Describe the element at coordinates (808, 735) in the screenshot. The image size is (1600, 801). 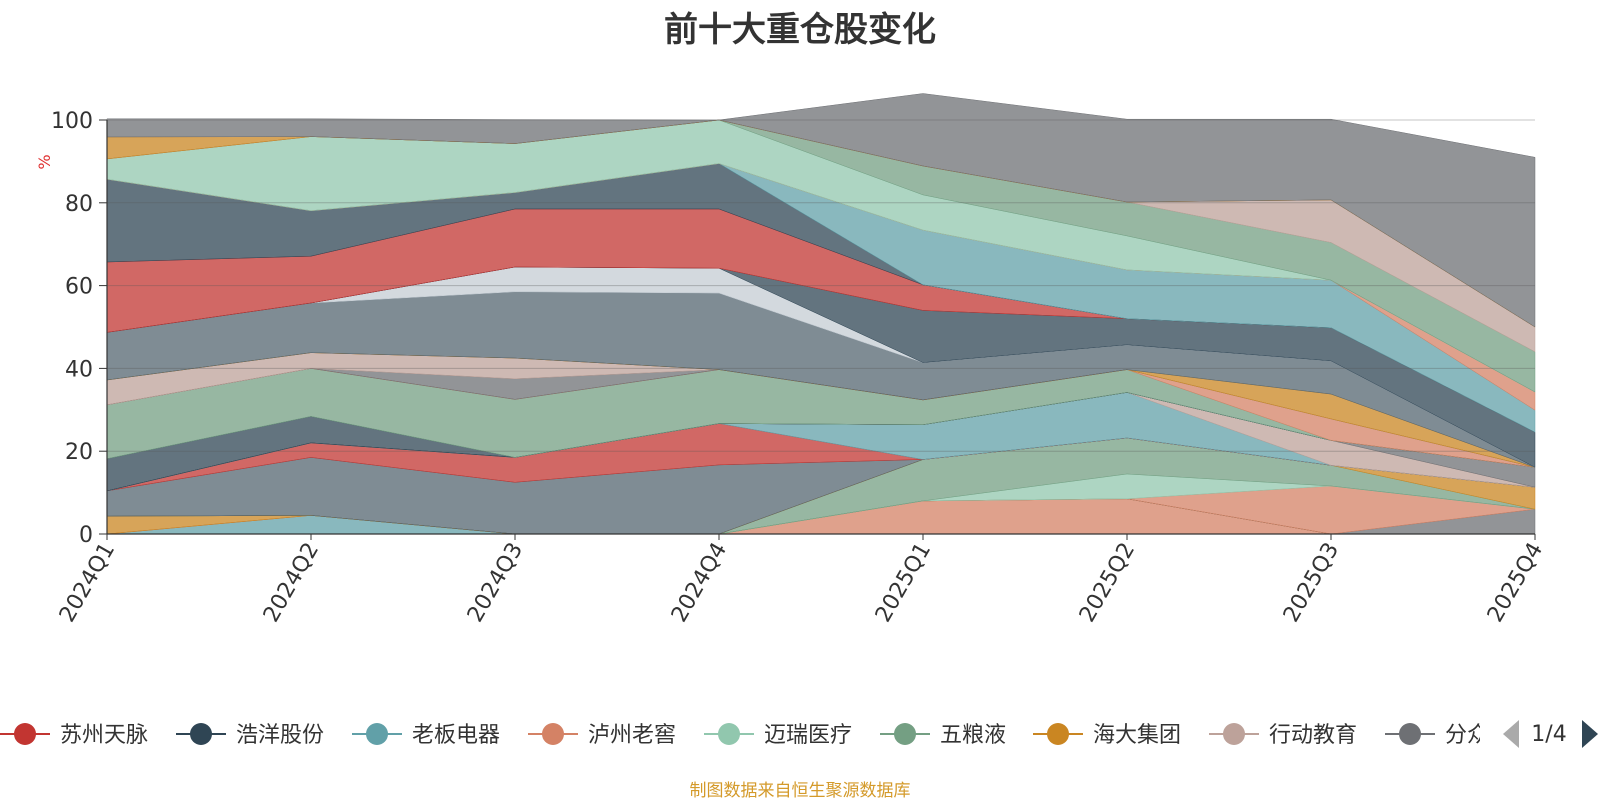
I see `legend-label-4: 迈瑞医疗` at that location.